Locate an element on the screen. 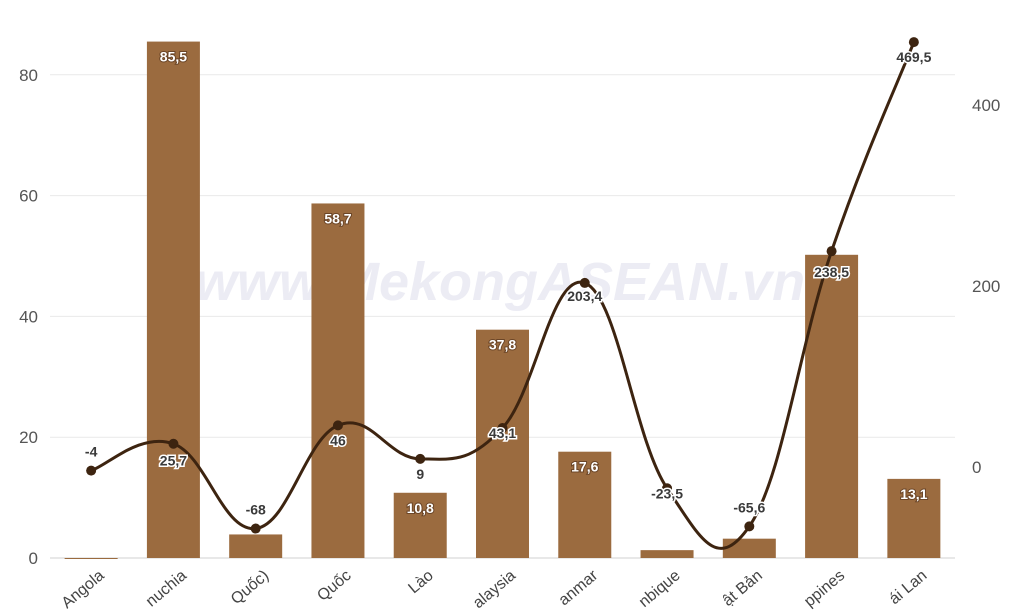  right-axis-ticks: 0 200 400 is located at coordinates (986, 286).